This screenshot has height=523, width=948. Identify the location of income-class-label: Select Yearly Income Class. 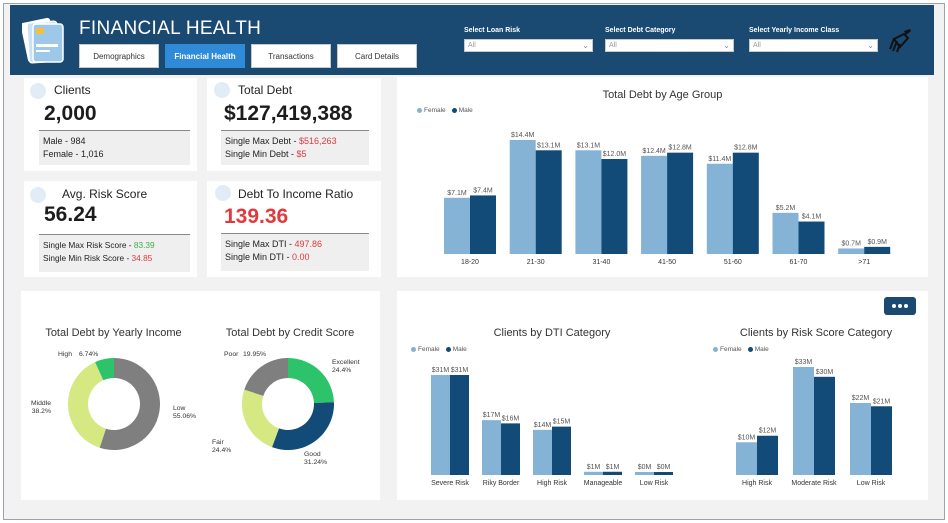
(794, 30).